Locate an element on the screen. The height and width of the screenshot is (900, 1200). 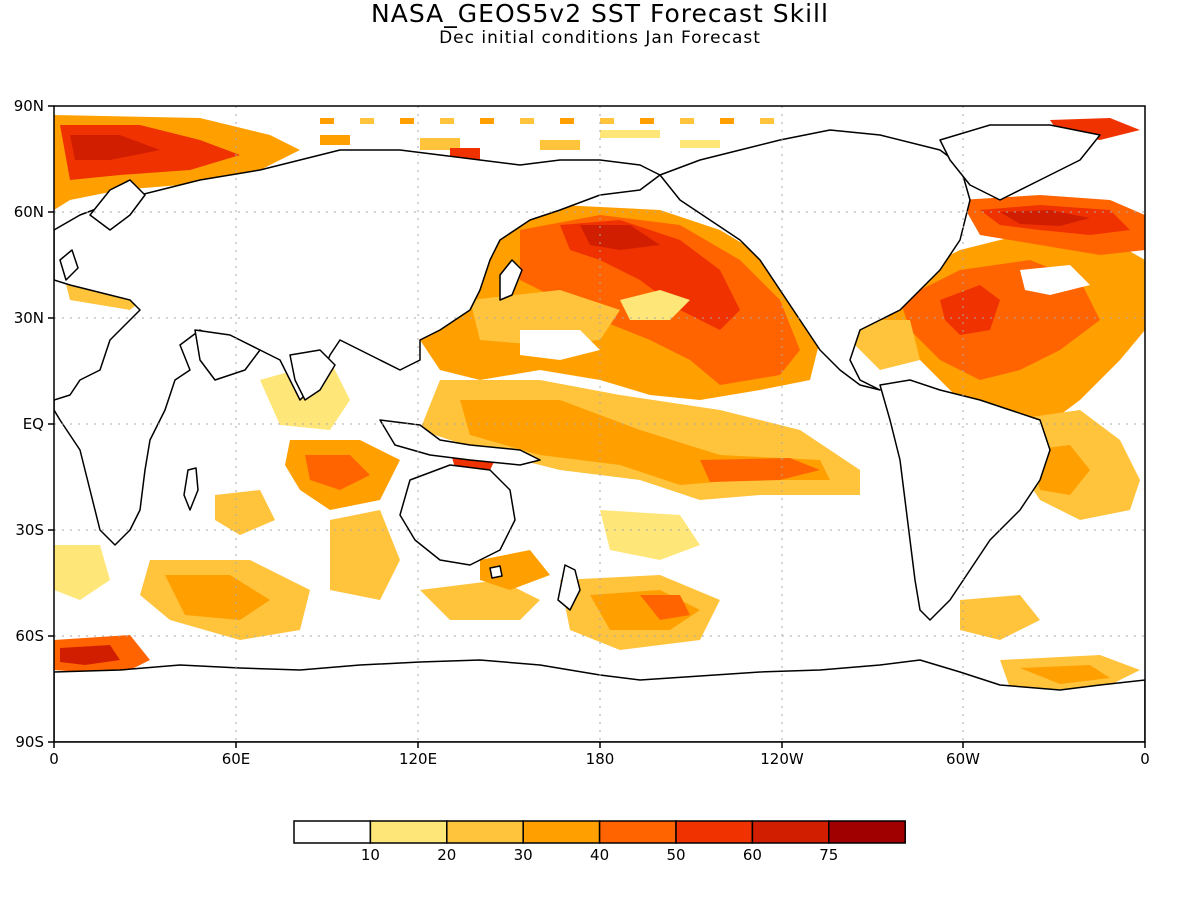
y-tick-label: 60N is located at coordinates (28, 212).